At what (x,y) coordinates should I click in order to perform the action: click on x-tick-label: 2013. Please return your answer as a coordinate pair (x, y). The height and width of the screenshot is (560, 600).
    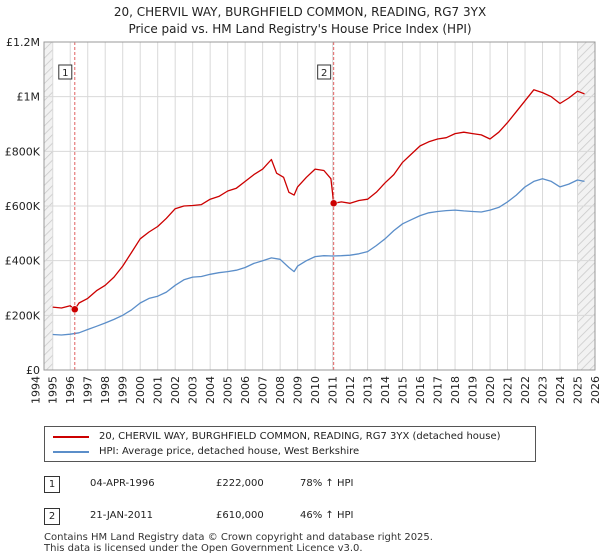
    Looking at the image, I should click on (368, 390).